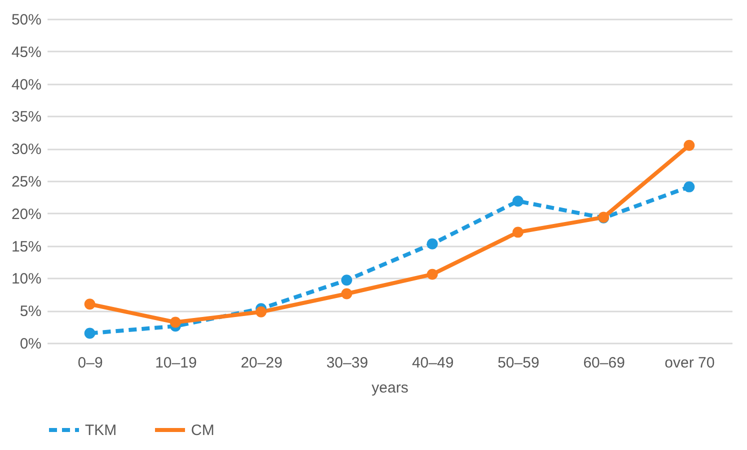 This screenshot has height=450, width=747. Describe the element at coordinates (390, 388) in the screenshot. I see `x-axis-title: years` at that location.